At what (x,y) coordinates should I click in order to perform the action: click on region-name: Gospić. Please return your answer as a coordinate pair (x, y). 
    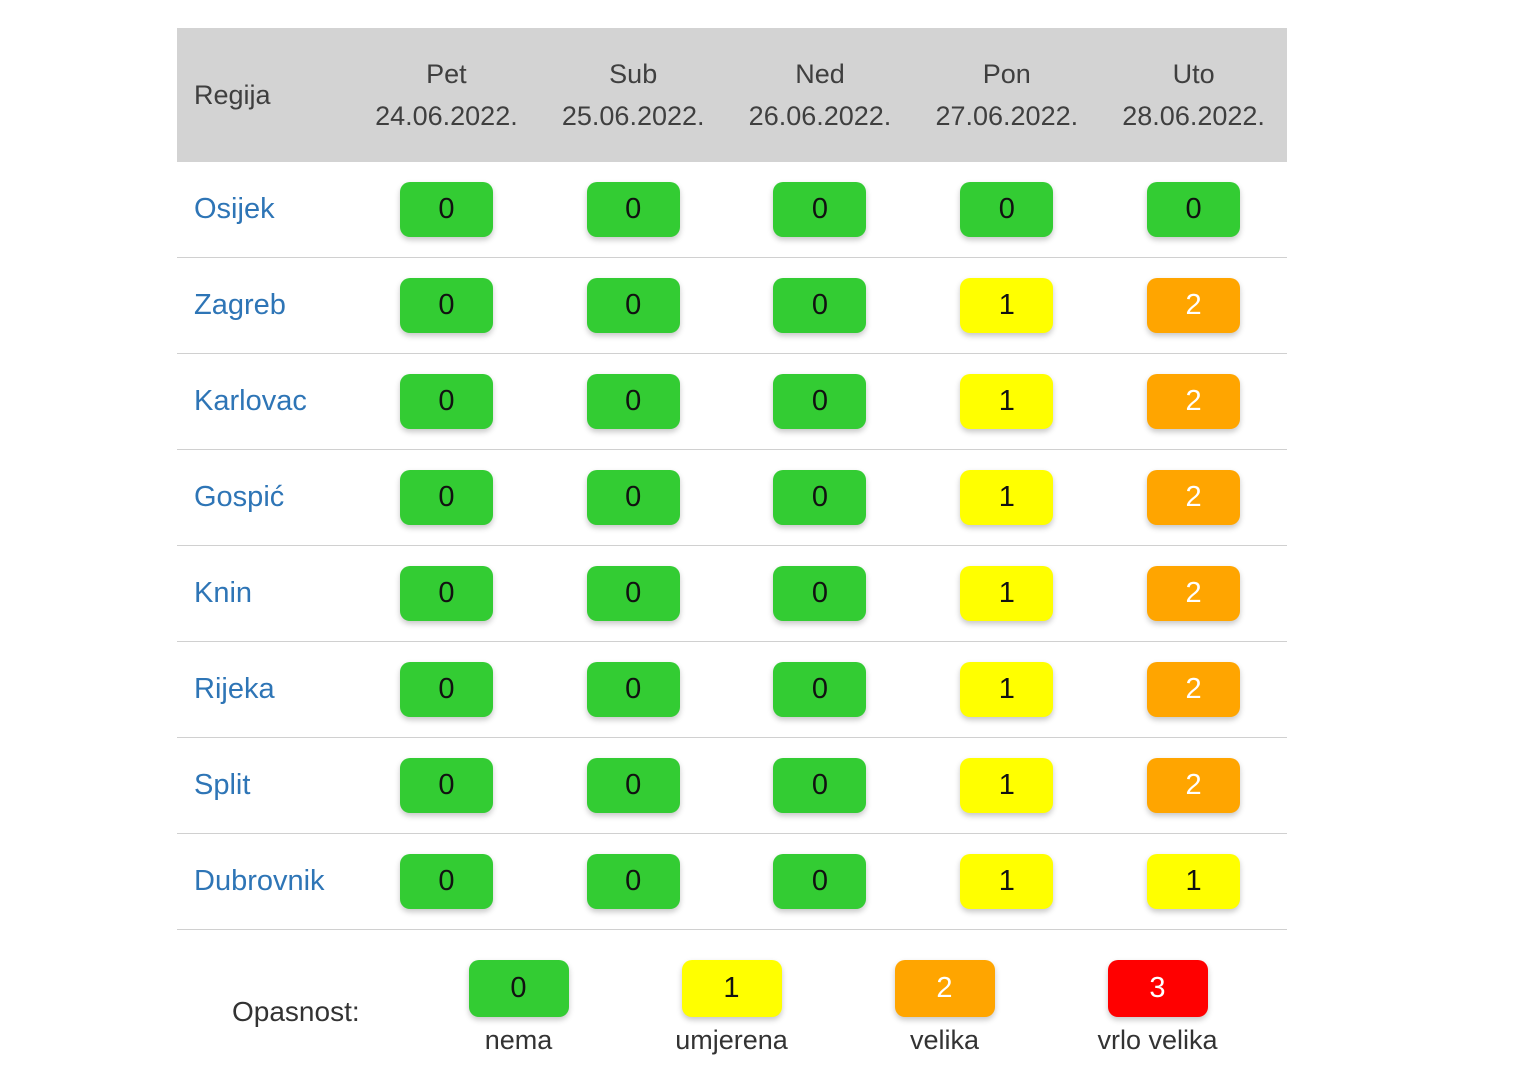
    Looking at the image, I should click on (239, 497).